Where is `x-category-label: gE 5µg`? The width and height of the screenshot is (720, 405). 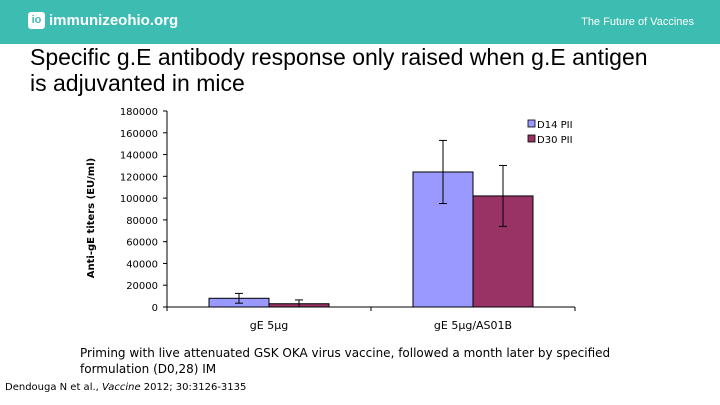 x-category-label: gE 5µg is located at coordinates (269, 325).